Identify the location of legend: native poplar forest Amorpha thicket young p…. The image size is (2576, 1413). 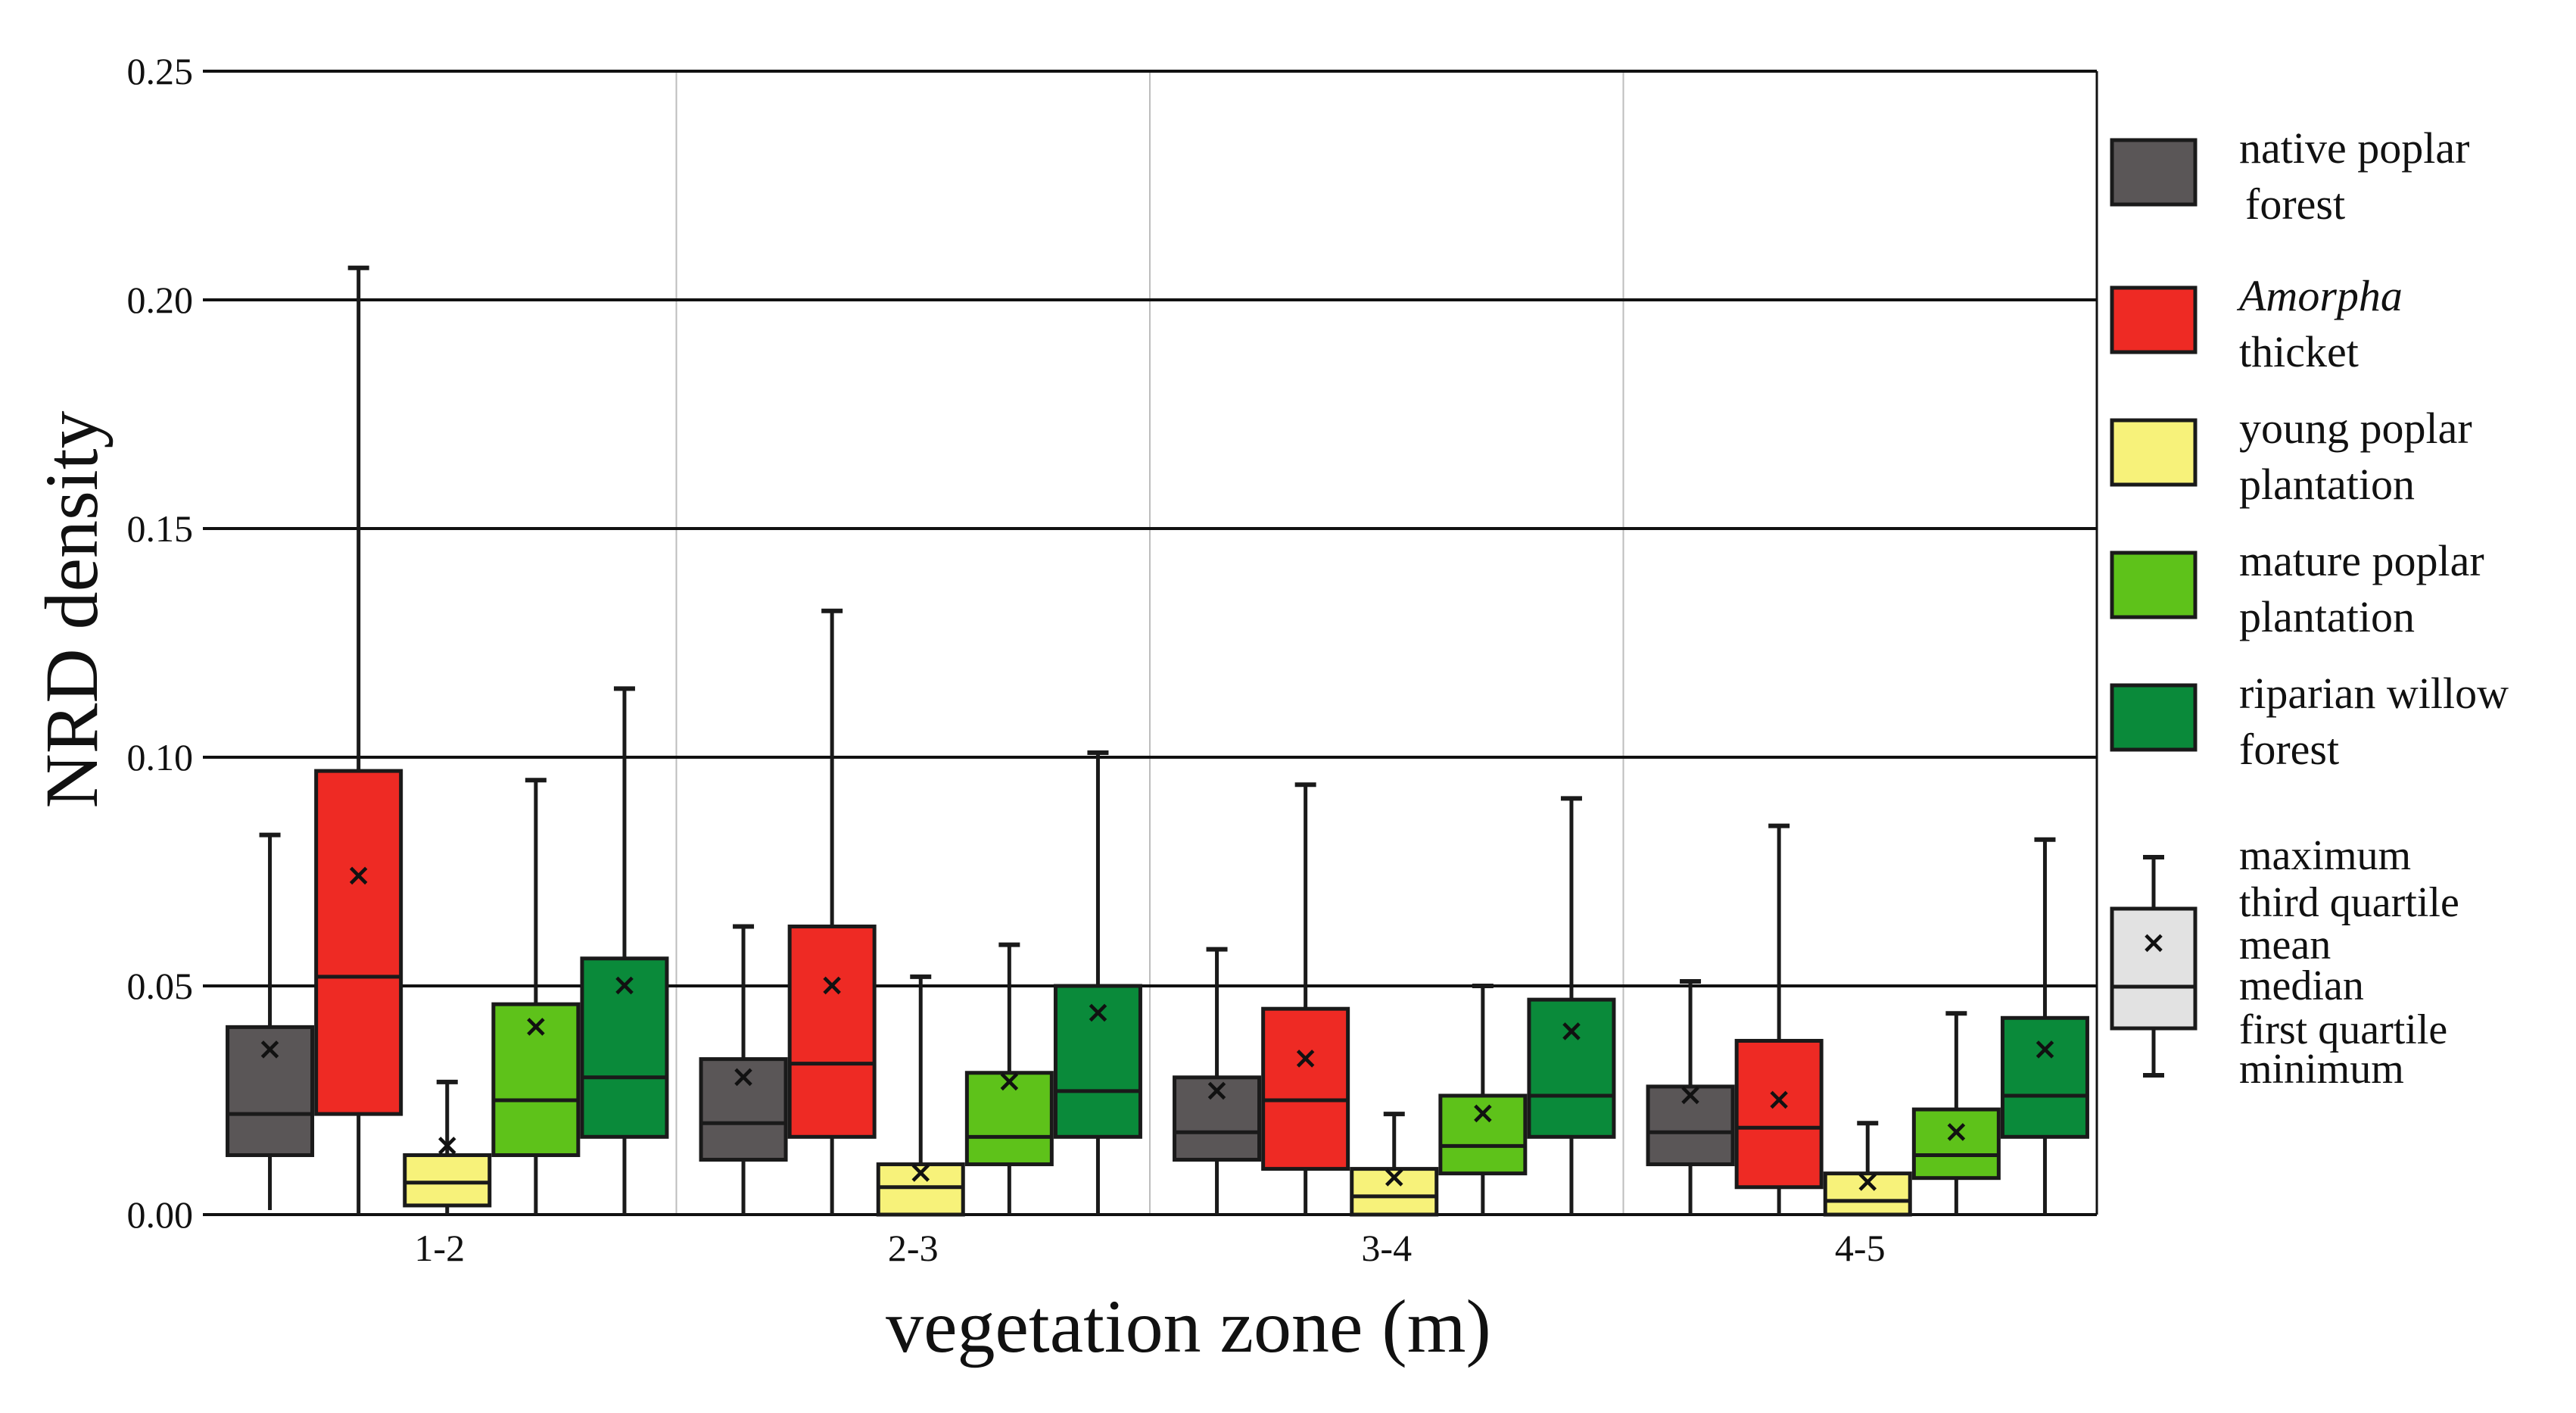
(2309, 448).